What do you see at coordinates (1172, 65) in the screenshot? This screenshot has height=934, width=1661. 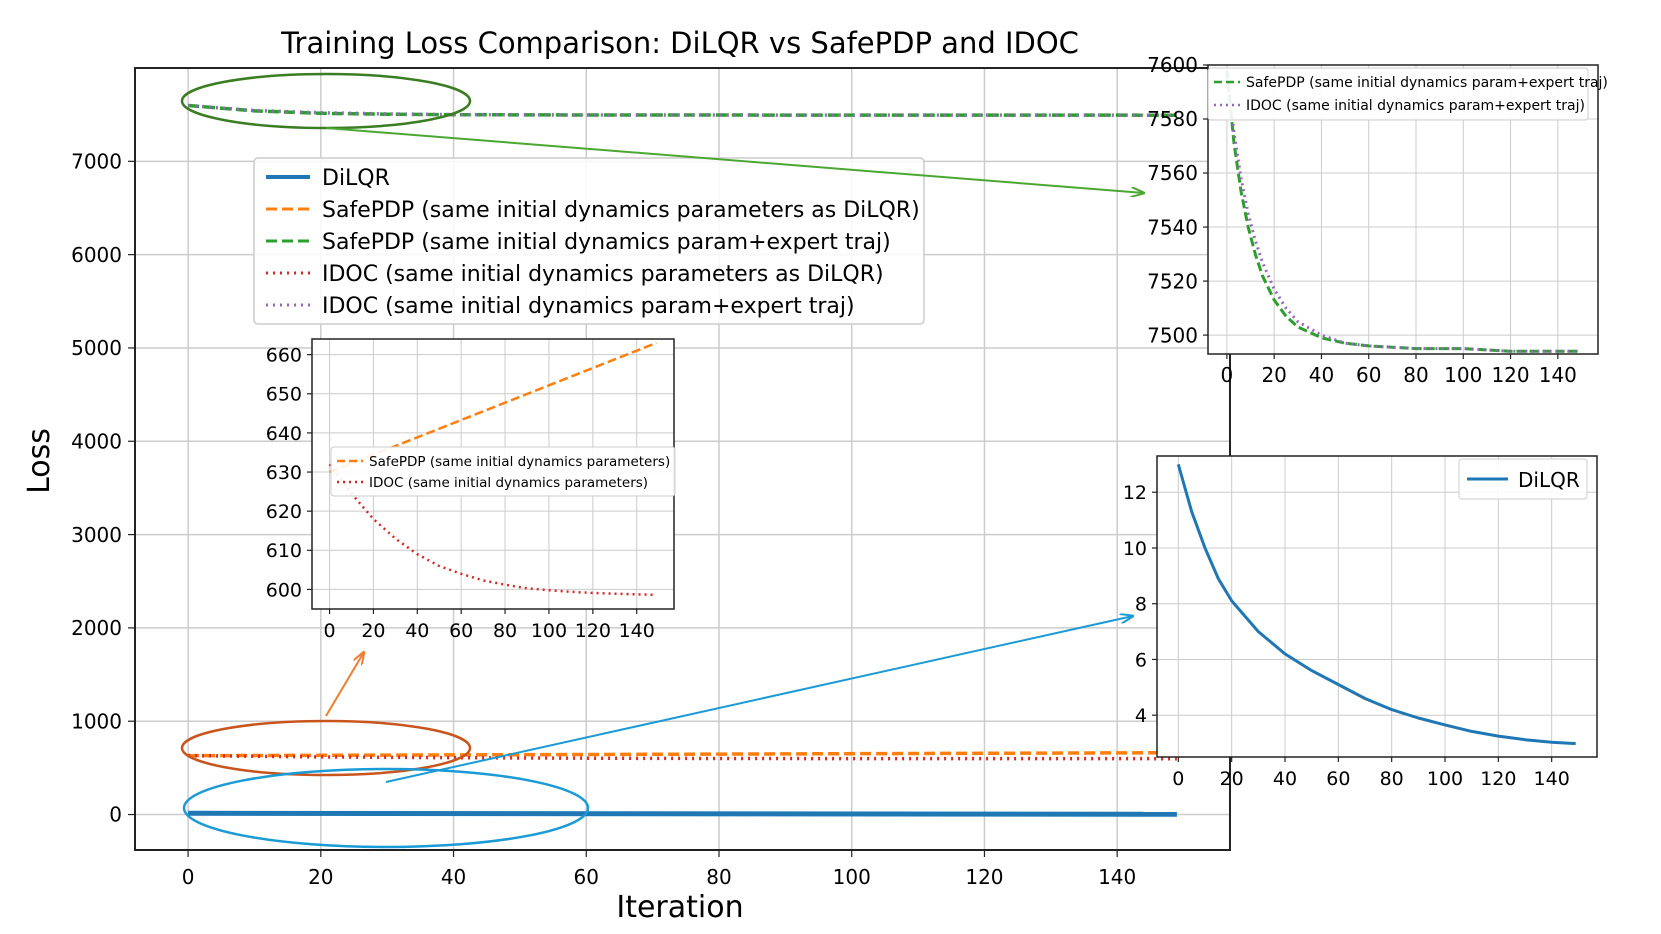 I see `inset-top-y-tick-label: 7600` at bounding box center [1172, 65].